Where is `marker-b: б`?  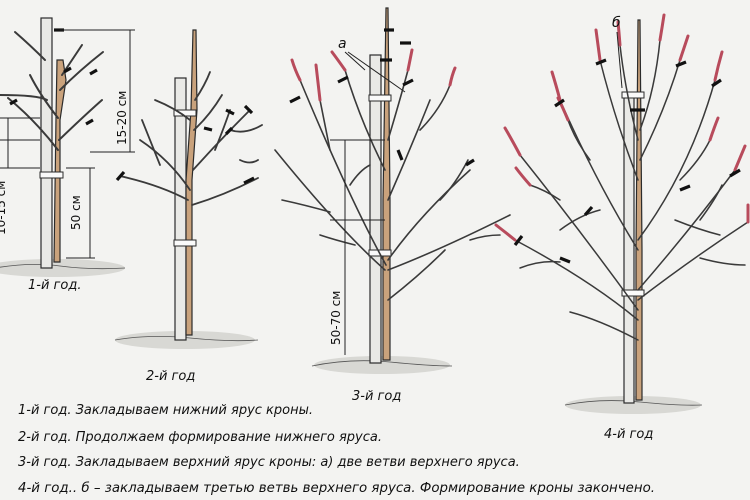 marker-b: б is located at coordinates (616, 23).